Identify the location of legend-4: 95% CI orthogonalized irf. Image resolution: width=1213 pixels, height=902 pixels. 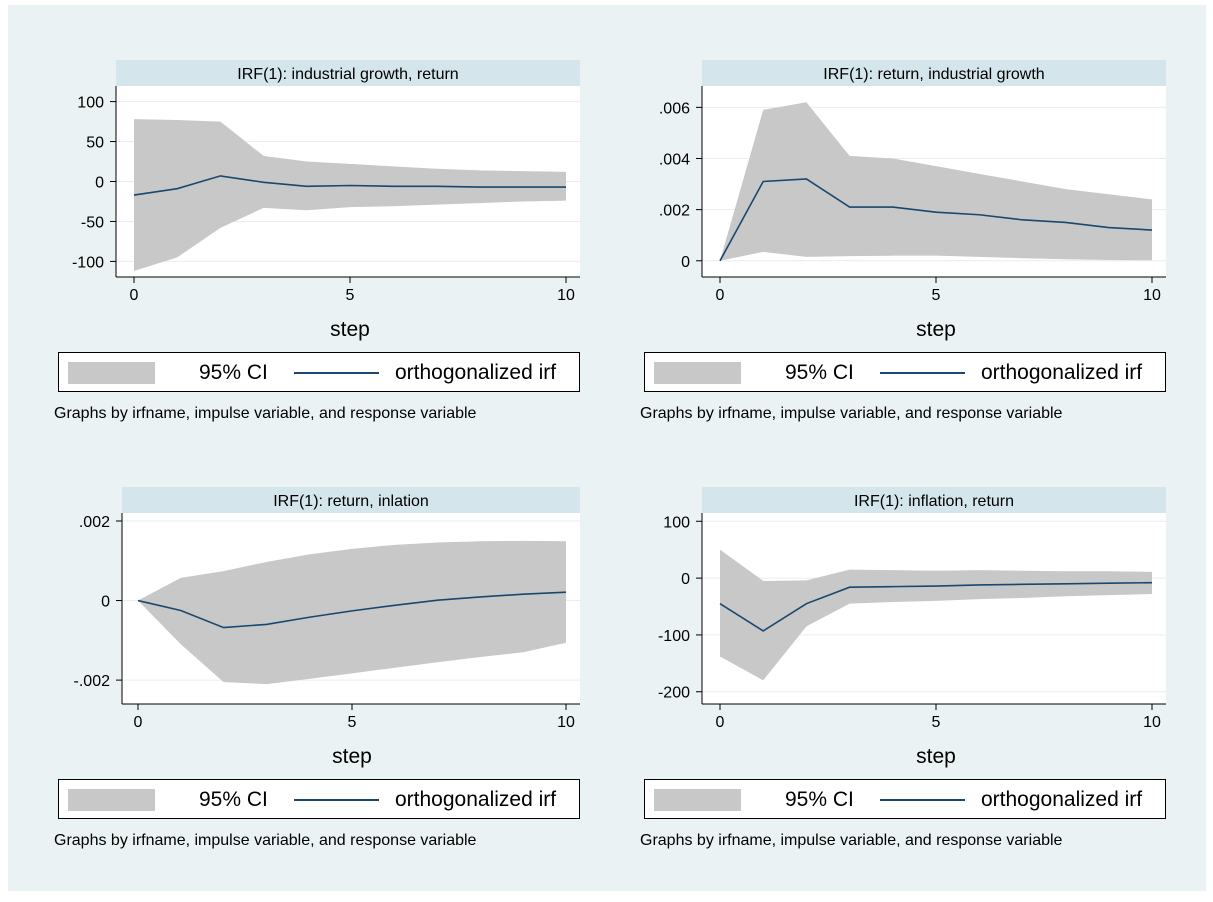
(905, 799).